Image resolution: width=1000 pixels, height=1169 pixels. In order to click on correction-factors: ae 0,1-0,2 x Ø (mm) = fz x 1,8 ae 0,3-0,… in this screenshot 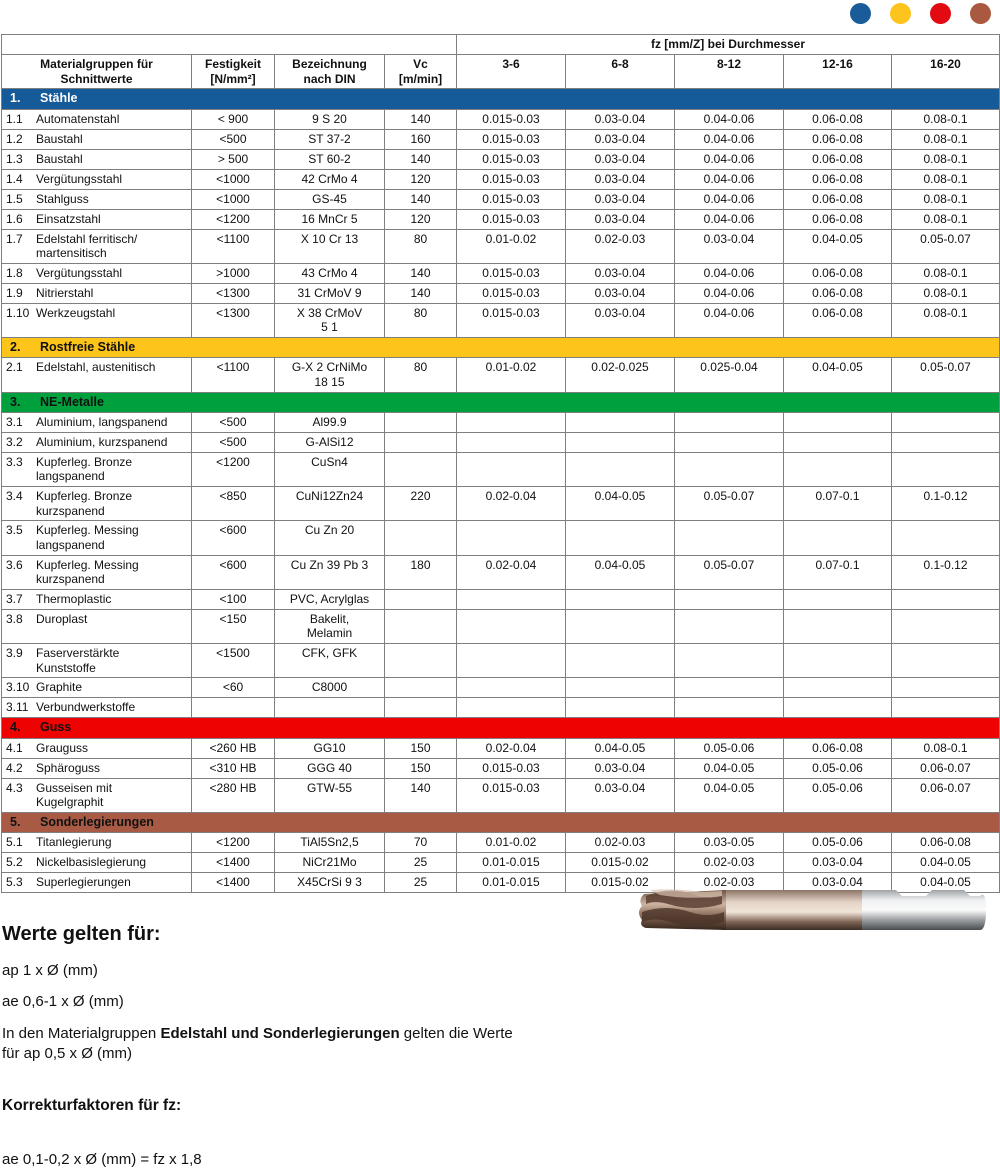, I will do `click(501, 1159)`.